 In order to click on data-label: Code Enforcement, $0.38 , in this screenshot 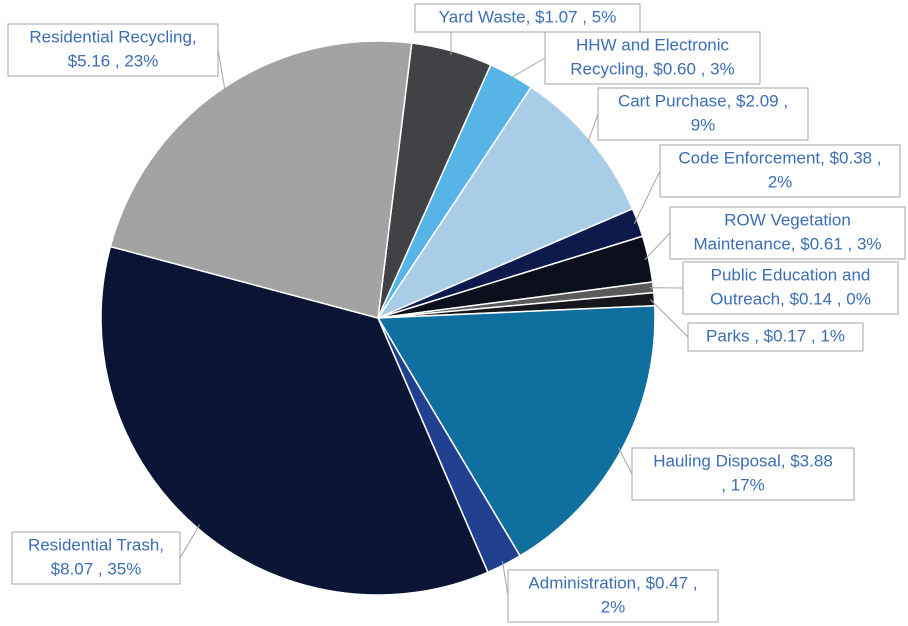, I will do `click(779, 157)`.